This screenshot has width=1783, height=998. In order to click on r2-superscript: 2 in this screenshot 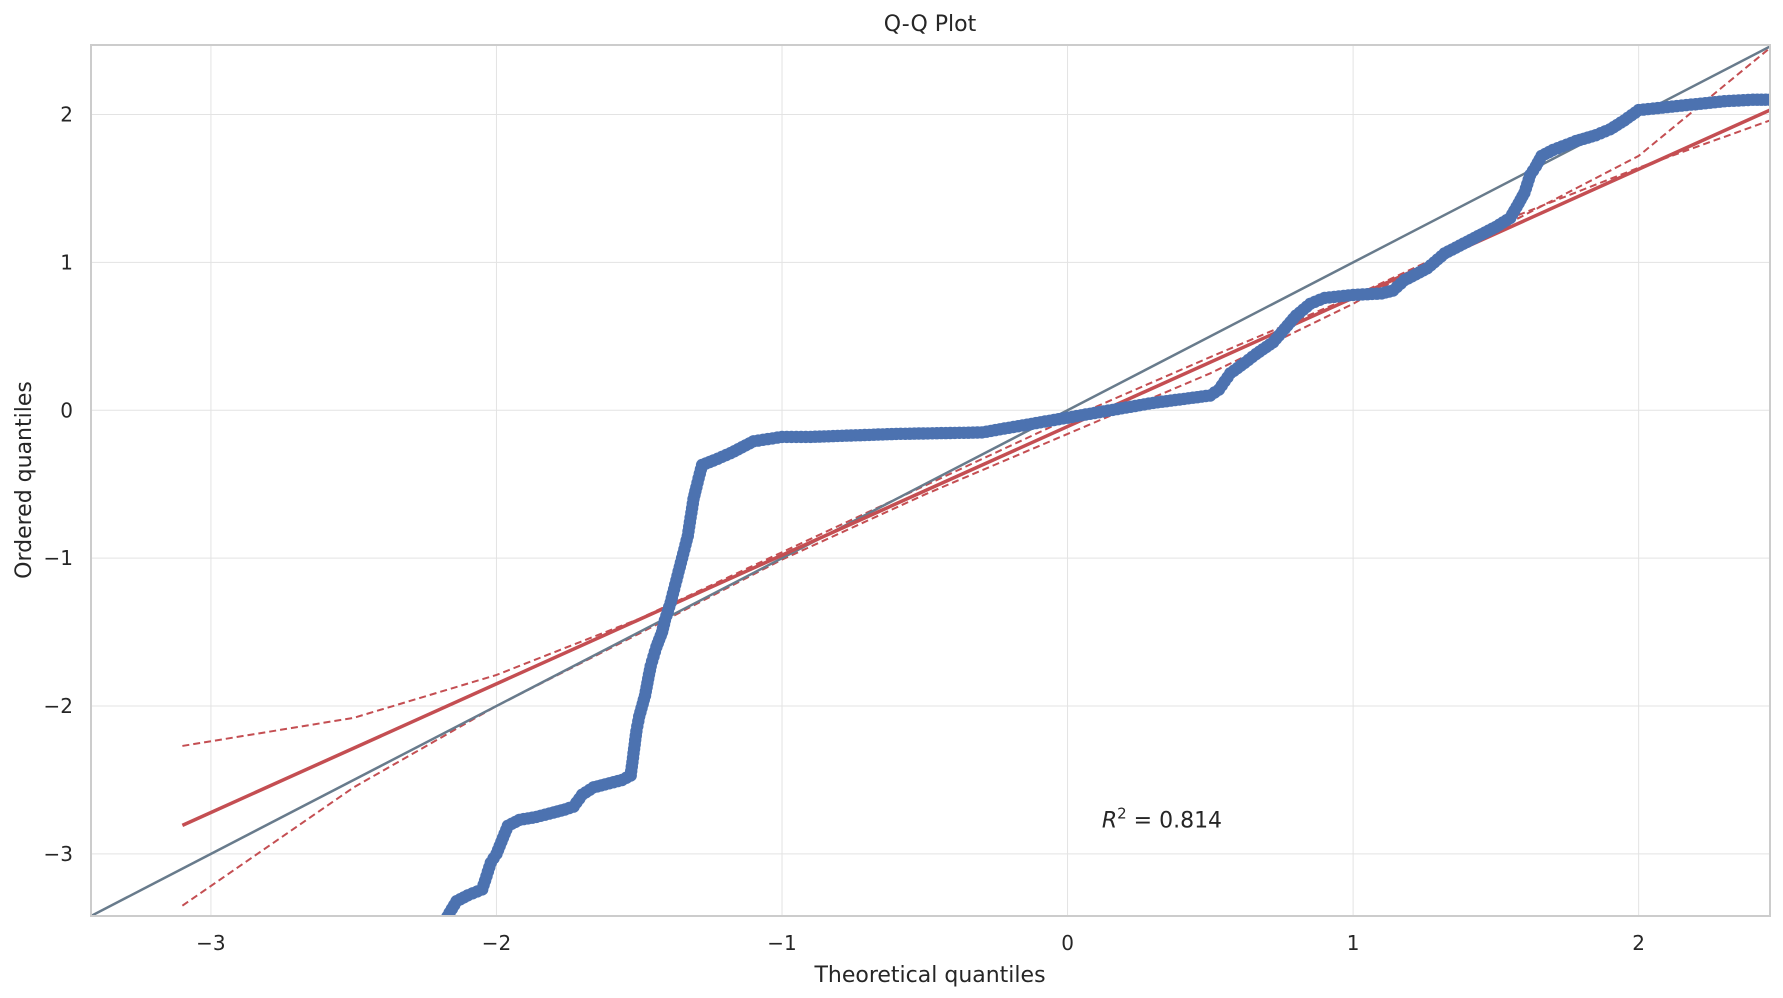, I will do `click(1122, 813)`.